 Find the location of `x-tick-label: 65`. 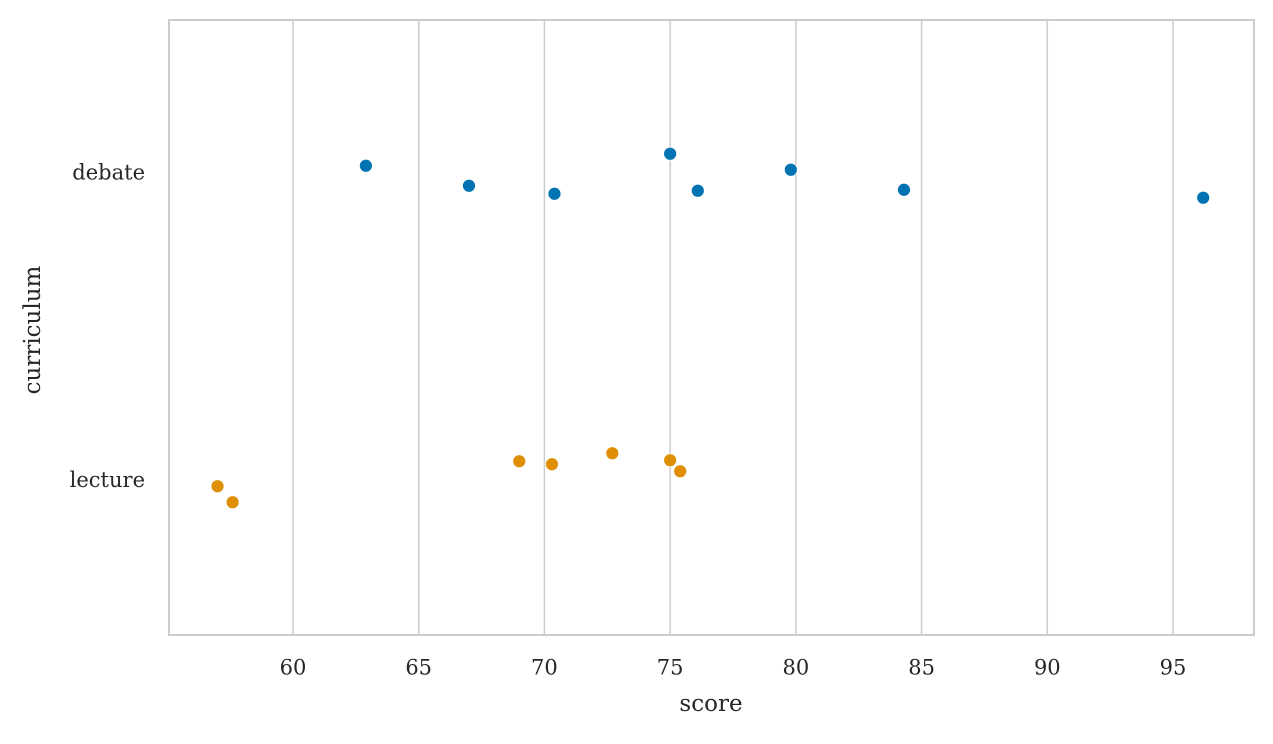

x-tick-label: 65 is located at coordinates (418, 668).